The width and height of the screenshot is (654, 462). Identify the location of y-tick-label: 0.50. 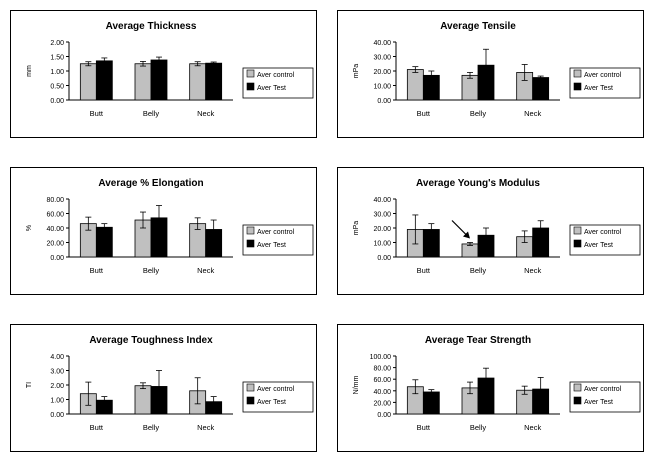
(57, 87).